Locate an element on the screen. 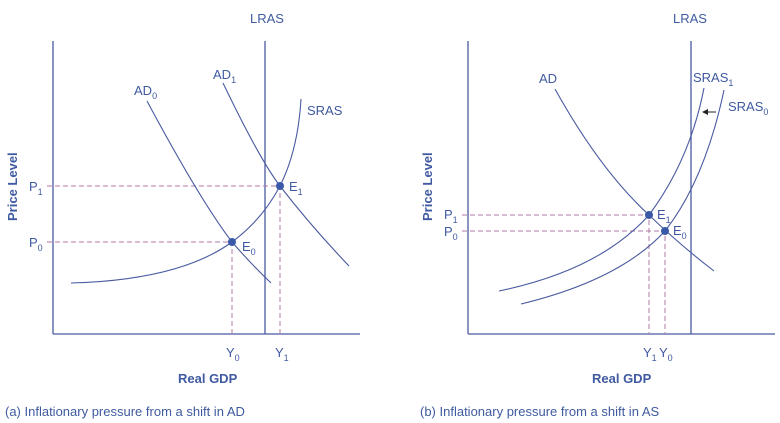 This screenshot has width=780, height=423. sras-curve is located at coordinates (186, 191).